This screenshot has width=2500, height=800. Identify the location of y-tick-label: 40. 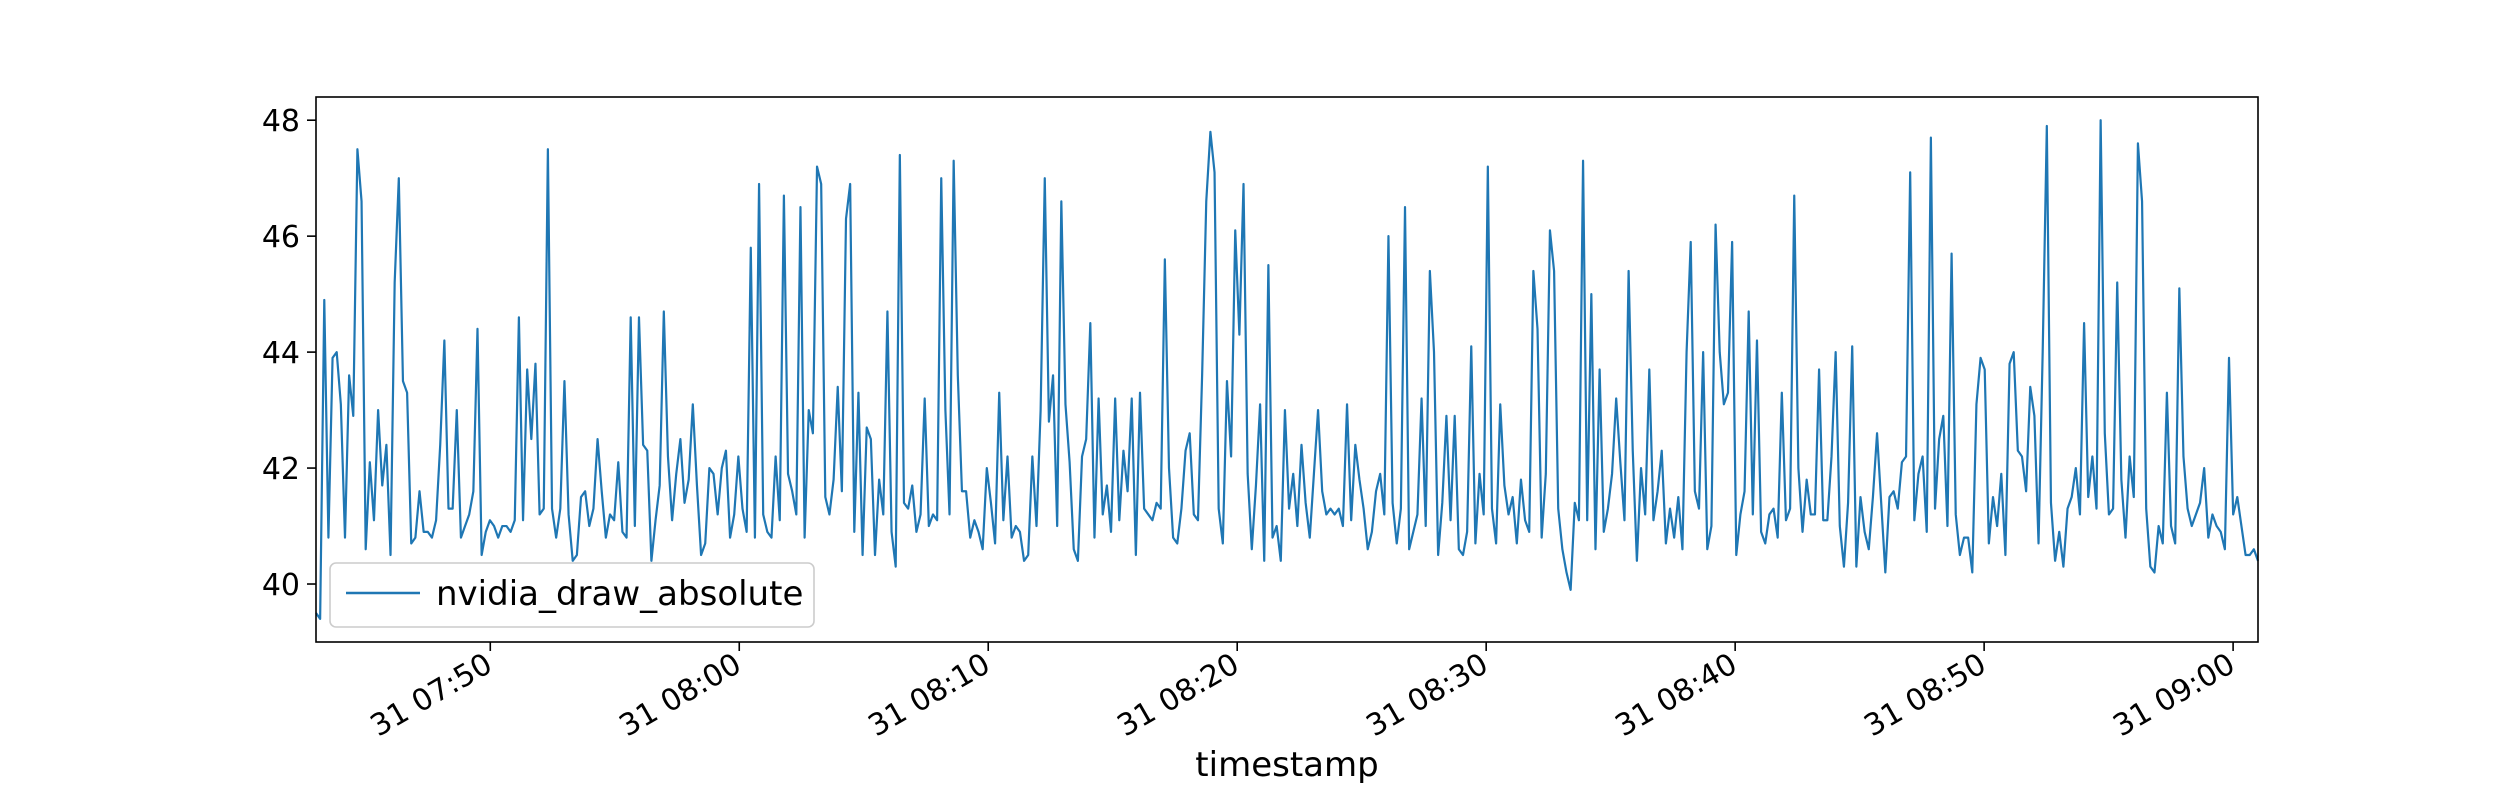
(281, 585).